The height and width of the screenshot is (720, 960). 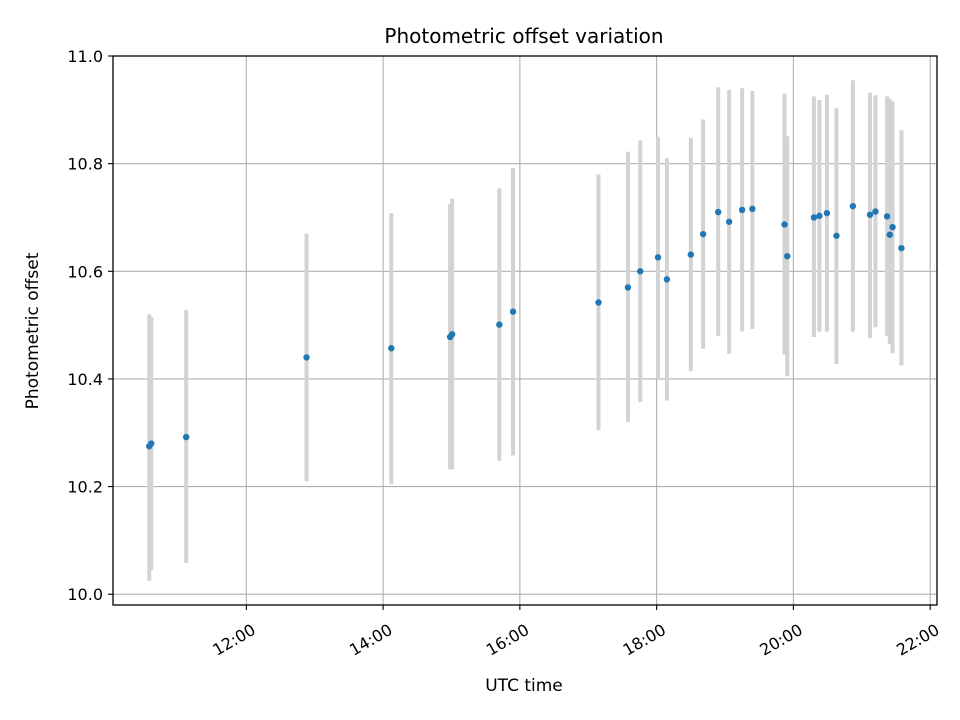 I want to click on x-axis-title: UTC time, so click(x=524, y=686).